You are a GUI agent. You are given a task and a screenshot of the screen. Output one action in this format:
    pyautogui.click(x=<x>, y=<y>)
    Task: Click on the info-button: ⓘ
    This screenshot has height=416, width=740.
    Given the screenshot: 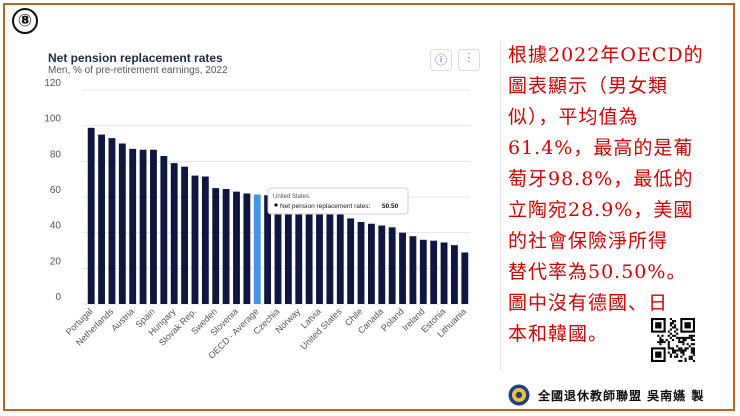 What is the action you would take?
    pyautogui.click(x=441, y=60)
    